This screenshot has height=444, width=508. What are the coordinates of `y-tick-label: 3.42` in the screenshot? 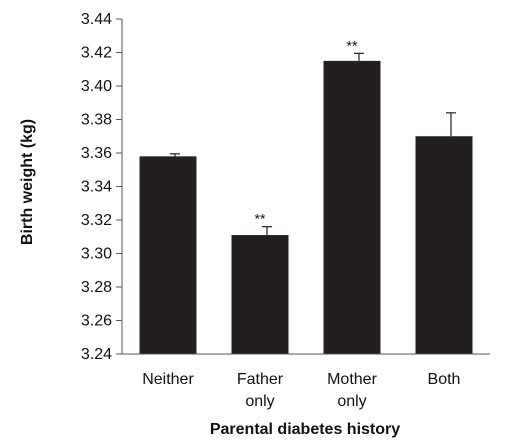 It's located at (96, 53).